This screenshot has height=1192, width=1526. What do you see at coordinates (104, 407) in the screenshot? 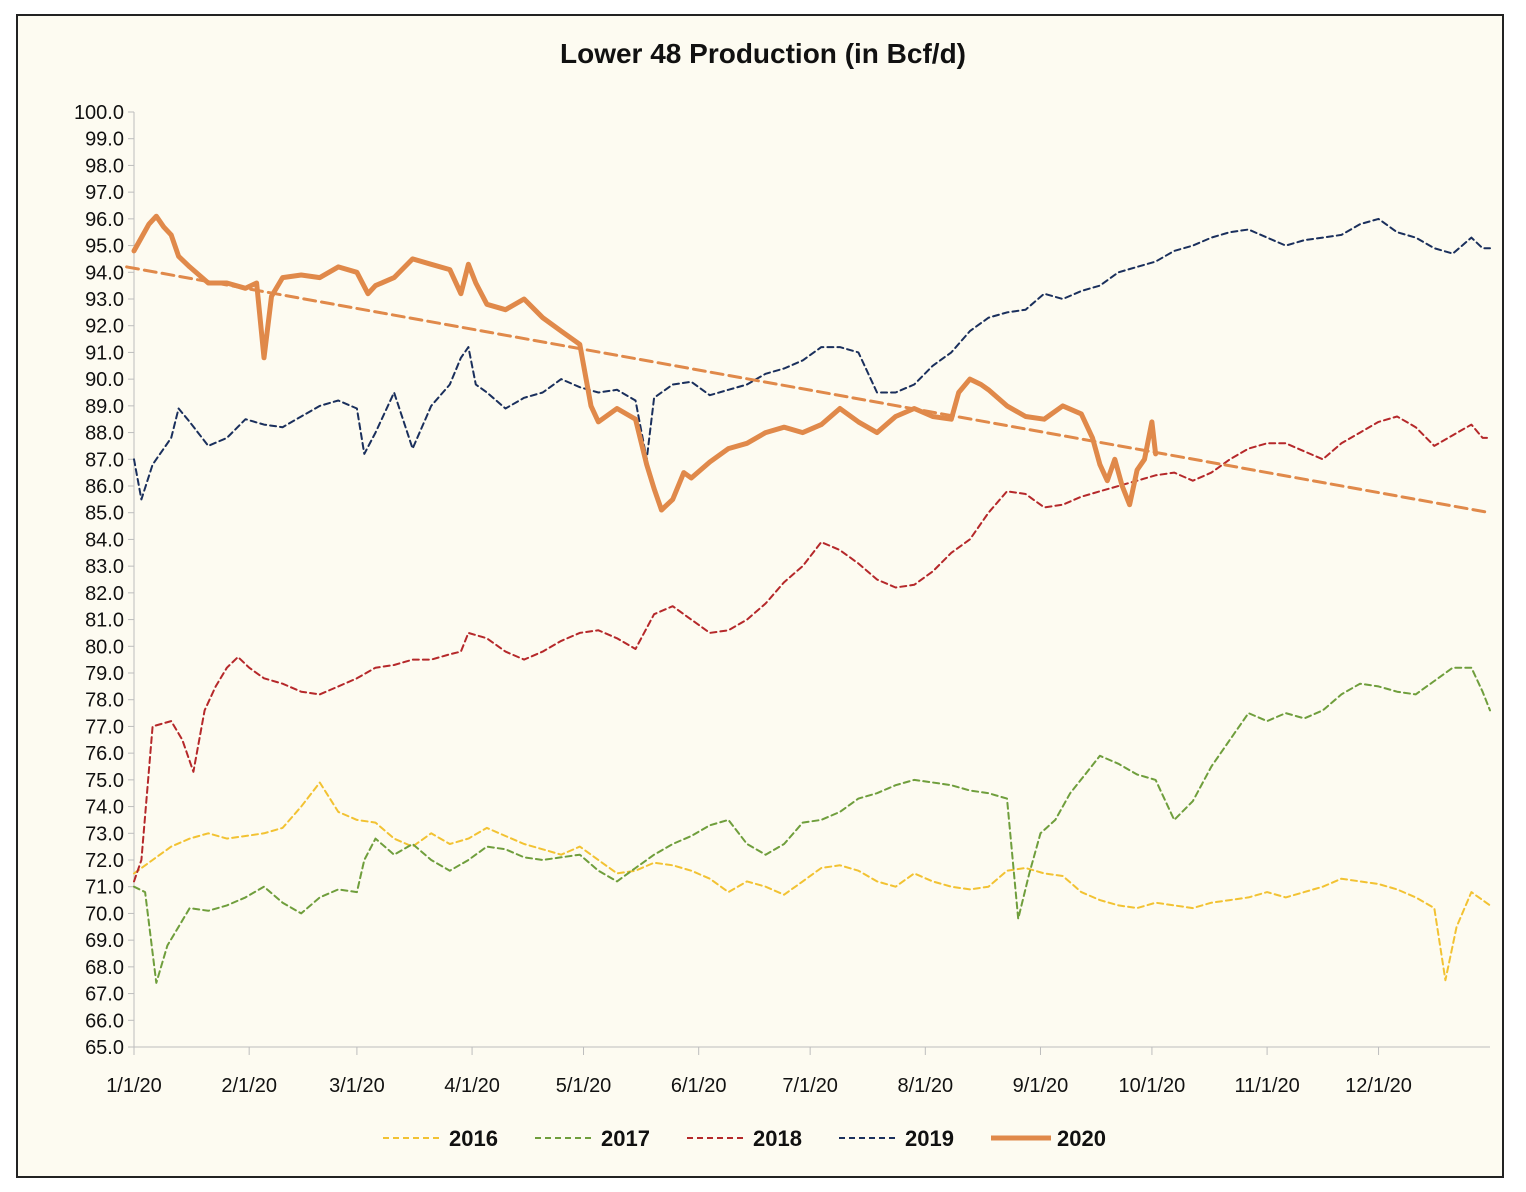
I see `y-tick-label: 89.0` at bounding box center [104, 407].